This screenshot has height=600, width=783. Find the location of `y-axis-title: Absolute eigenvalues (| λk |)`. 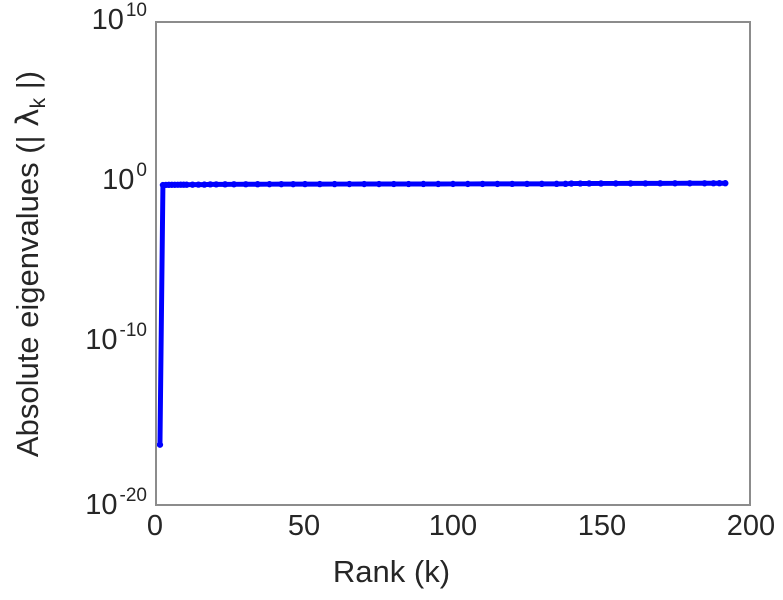

y-axis-title: Absolute eigenvalues (| λk |) is located at coordinates (30, 264).